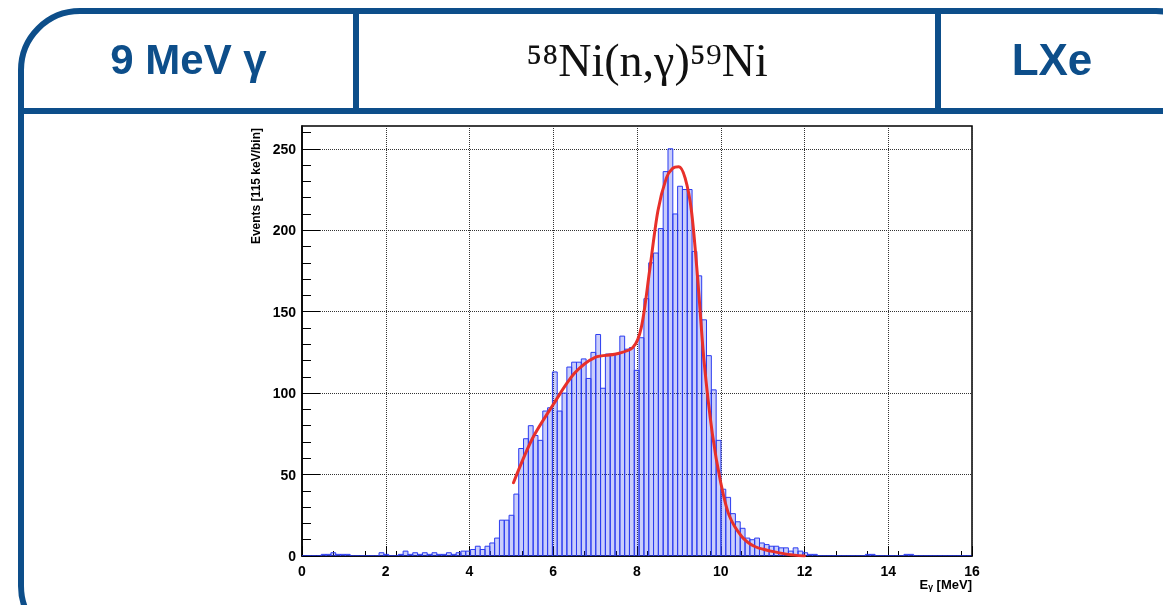  What do you see at coordinates (284, 311) in the screenshot?
I see `y-tick-label: 150` at bounding box center [284, 311].